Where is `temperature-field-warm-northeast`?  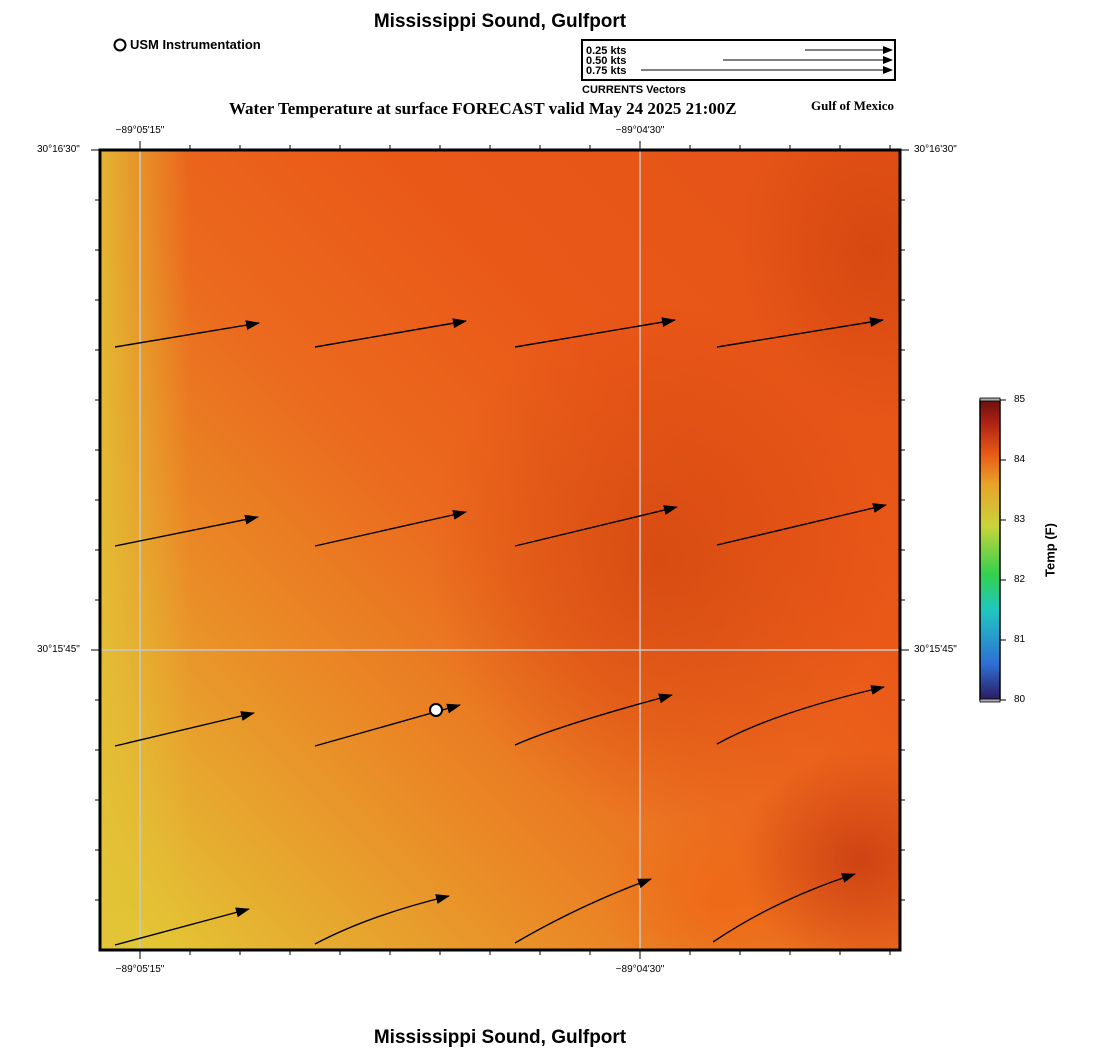
temperature-field-warm-northeast is located at coordinates (820, 285).